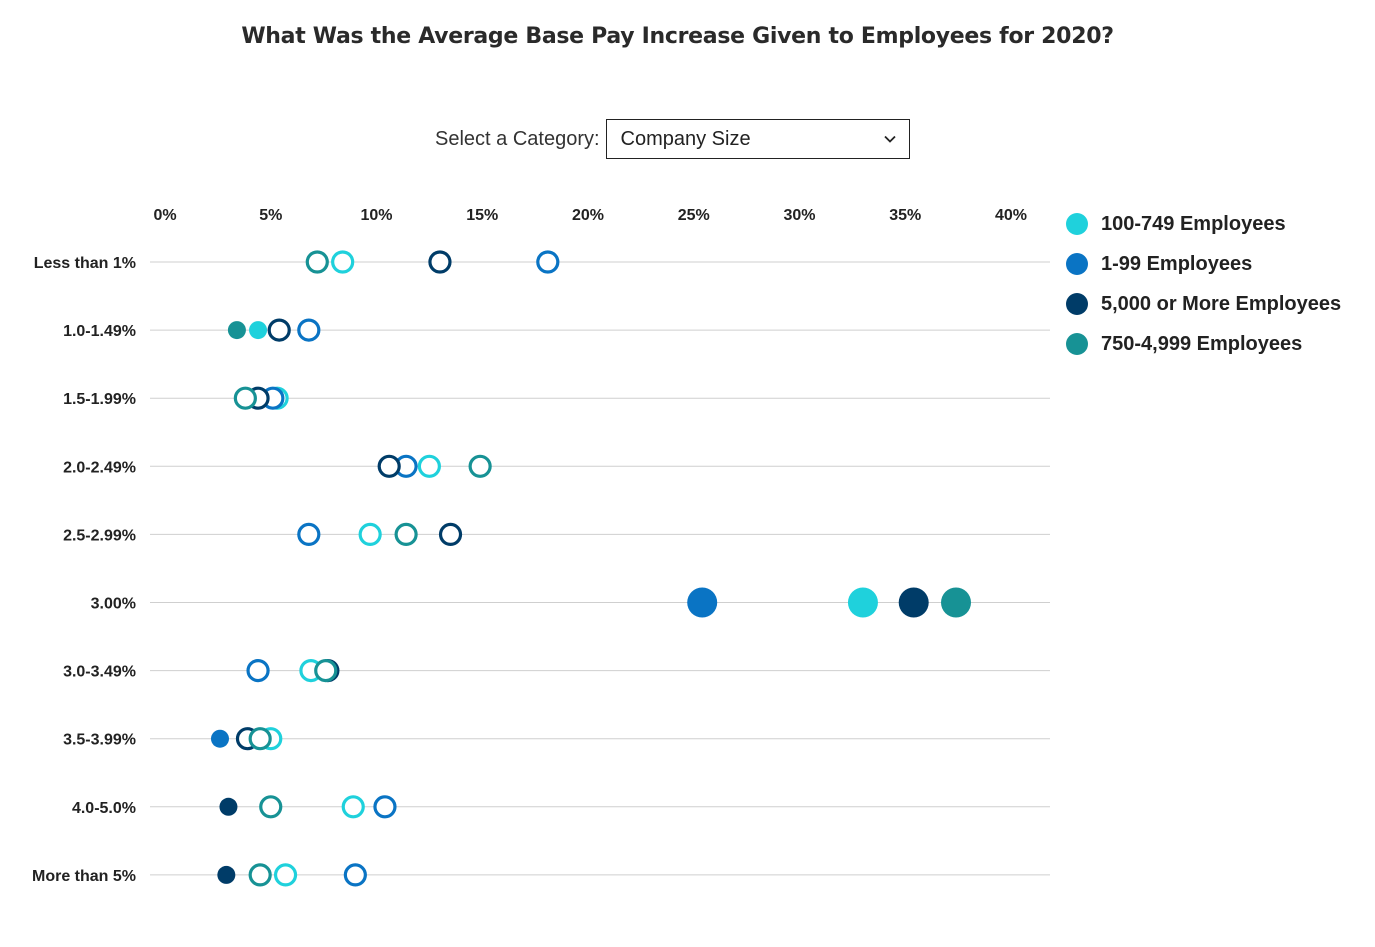 This screenshot has width=1375, height=947. Describe the element at coordinates (99, 672) in the screenshot. I see `category-label: 3.0-3.49%` at that location.